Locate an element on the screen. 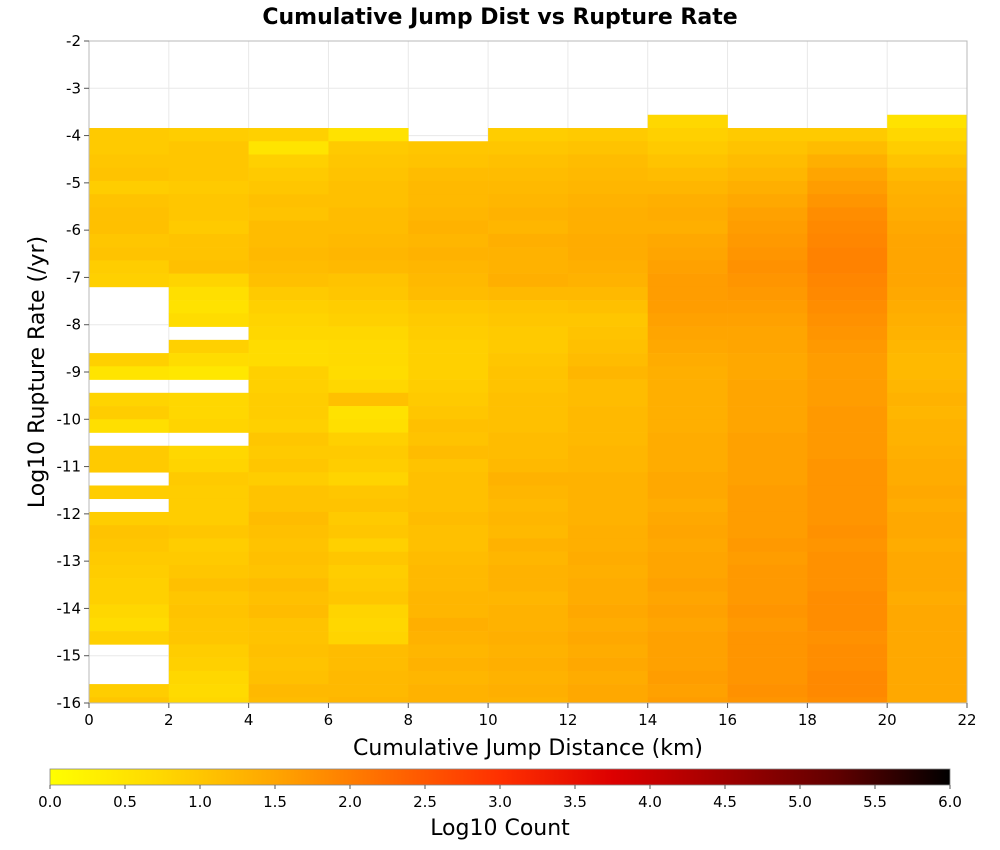 This screenshot has width=1000, height=850. y-tick-label: -11 is located at coordinates (69, 467).